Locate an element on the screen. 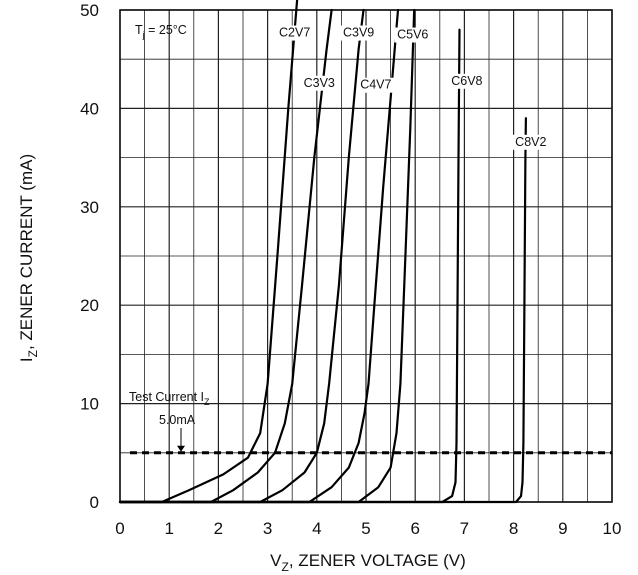  test-current-value: 5.0mA is located at coordinates (177, 420).